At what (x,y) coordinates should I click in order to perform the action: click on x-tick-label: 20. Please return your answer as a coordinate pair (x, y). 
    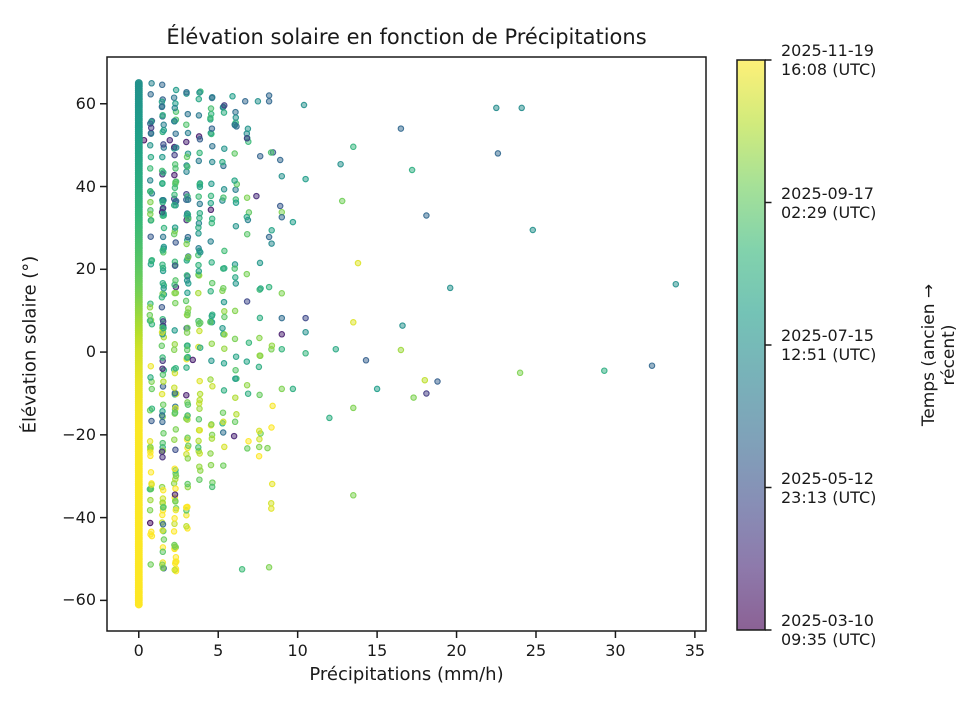
    Looking at the image, I should click on (456, 650).